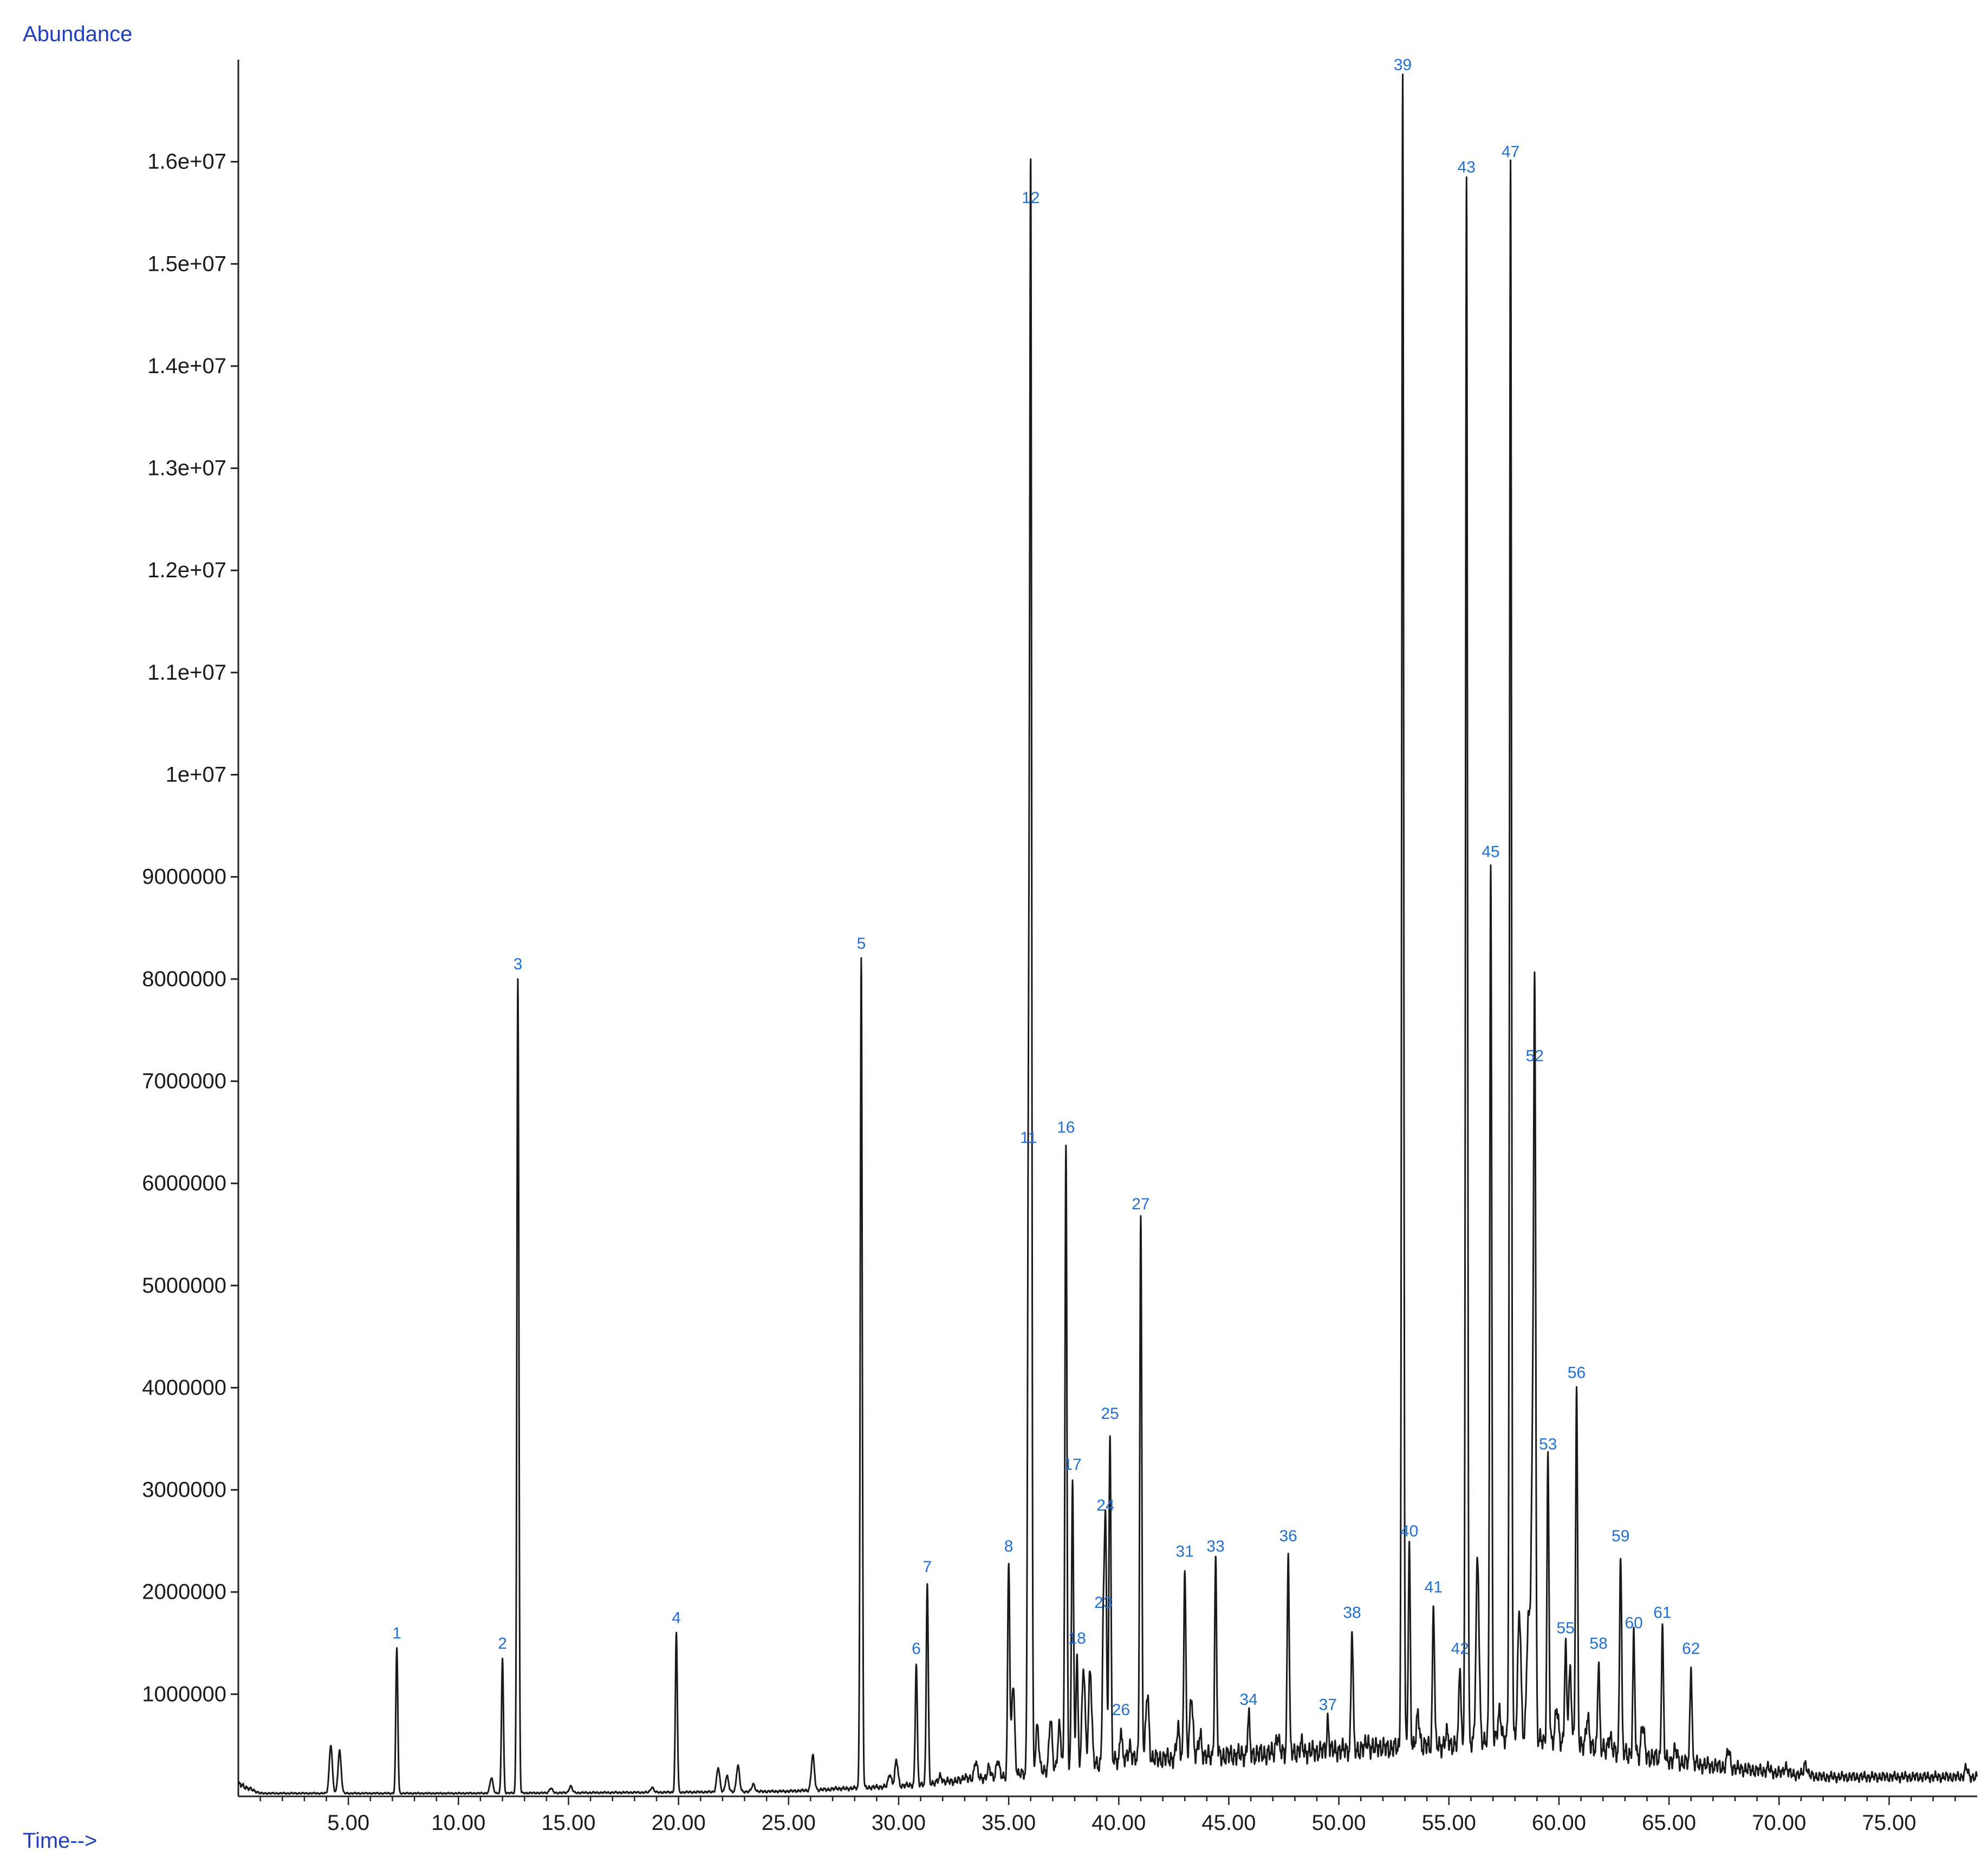 The image size is (1988, 1870). I want to click on y-tick-label: 1.3e+07, so click(186, 468).